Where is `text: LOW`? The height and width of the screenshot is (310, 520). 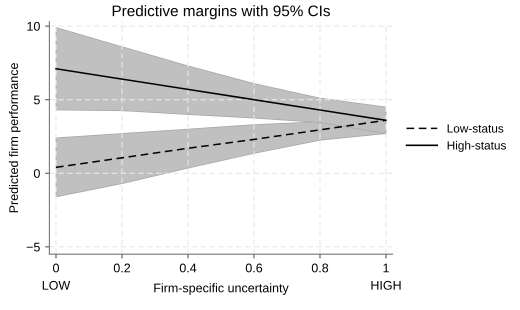 text: LOW is located at coordinates (56, 285).